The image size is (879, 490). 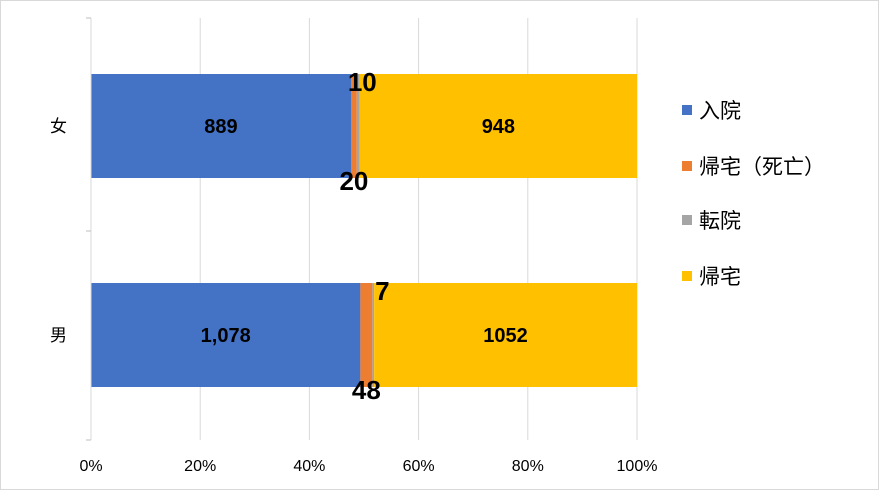 I want to click on x-tick-label: 40%, so click(x=309, y=466).